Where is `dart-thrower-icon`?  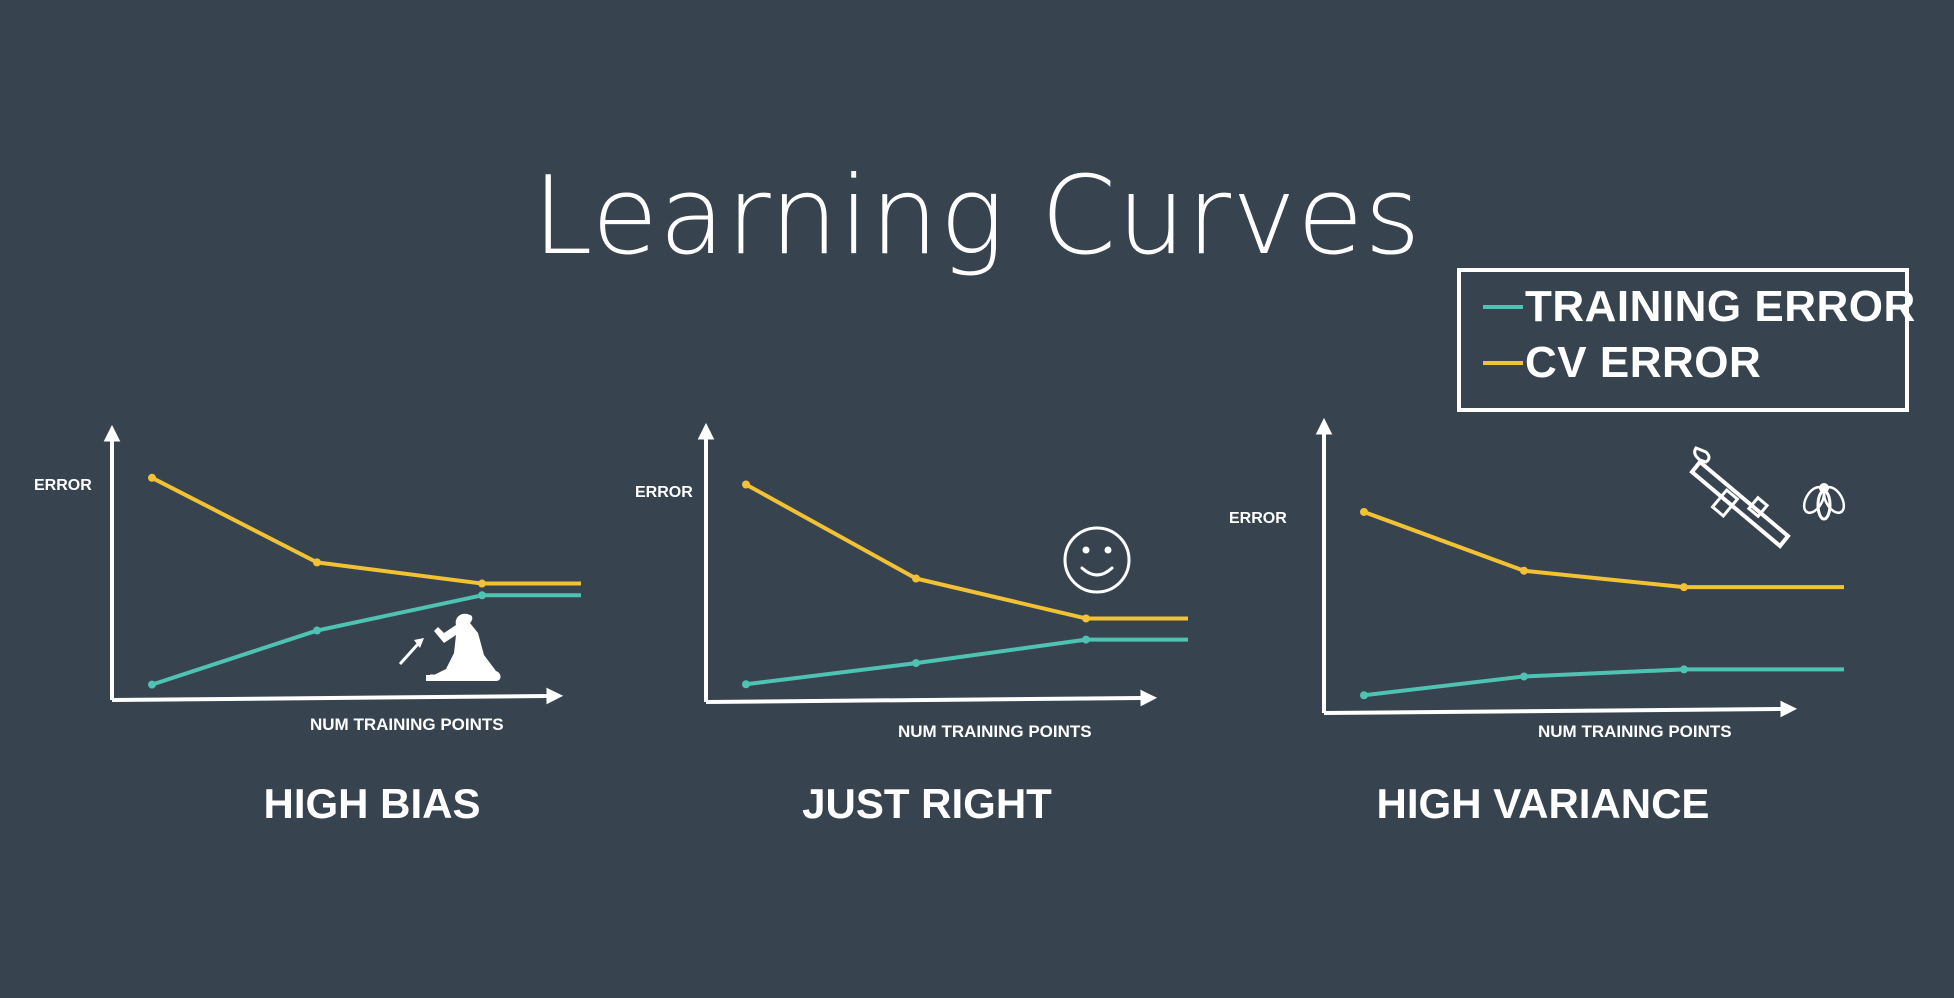 dart-thrower-icon is located at coordinates (449, 647).